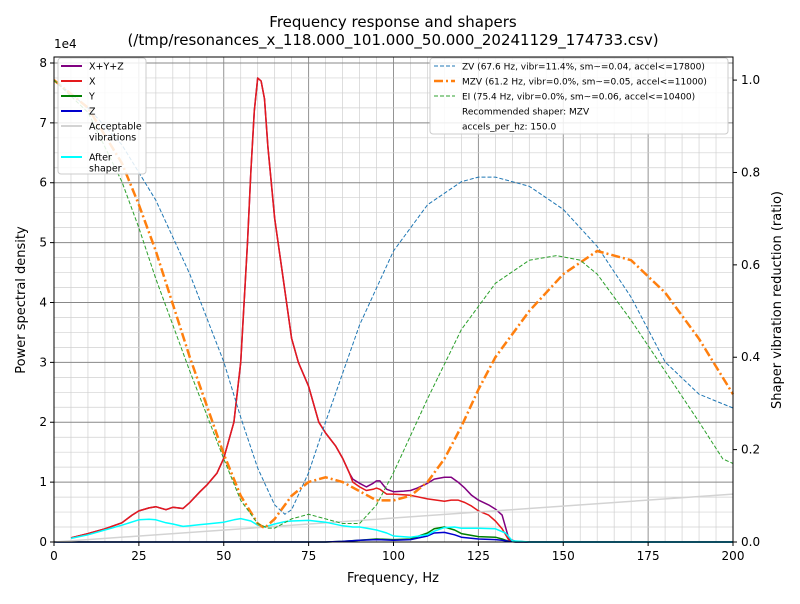  Describe the element at coordinates (648, 556) in the screenshot. I see `x-tick-label: 175` at that location.